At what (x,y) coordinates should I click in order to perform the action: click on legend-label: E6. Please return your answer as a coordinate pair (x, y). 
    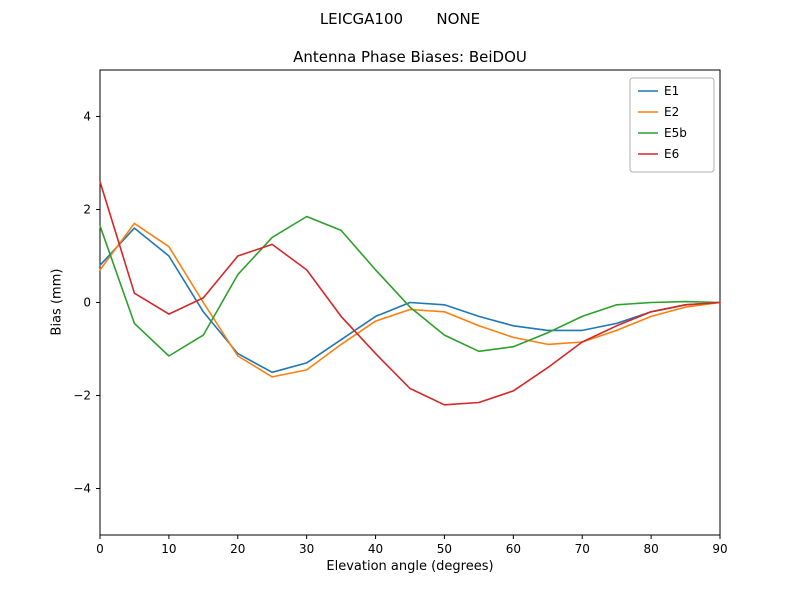
    Looking at the image, I should click on (671, 154).